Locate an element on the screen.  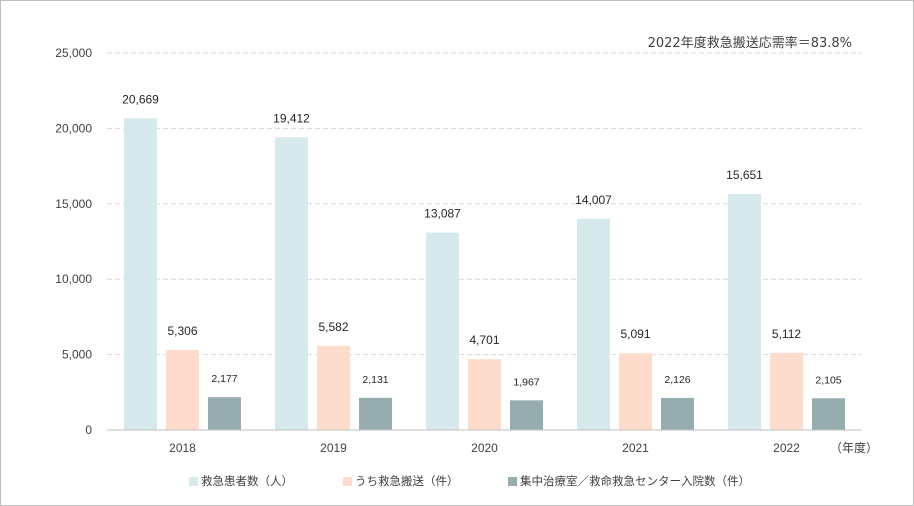
y-tick-label: 25,000 is located at coordinates (73, 53).